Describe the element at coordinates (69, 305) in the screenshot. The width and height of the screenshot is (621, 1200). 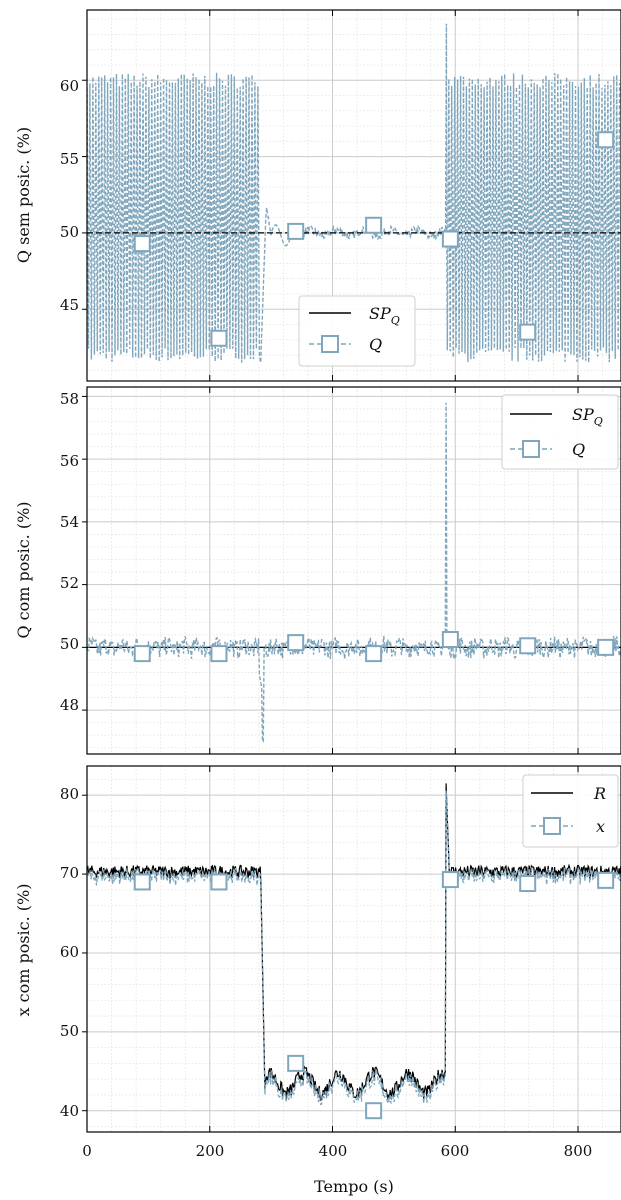
I see `y-tick-label: 45` at that location.